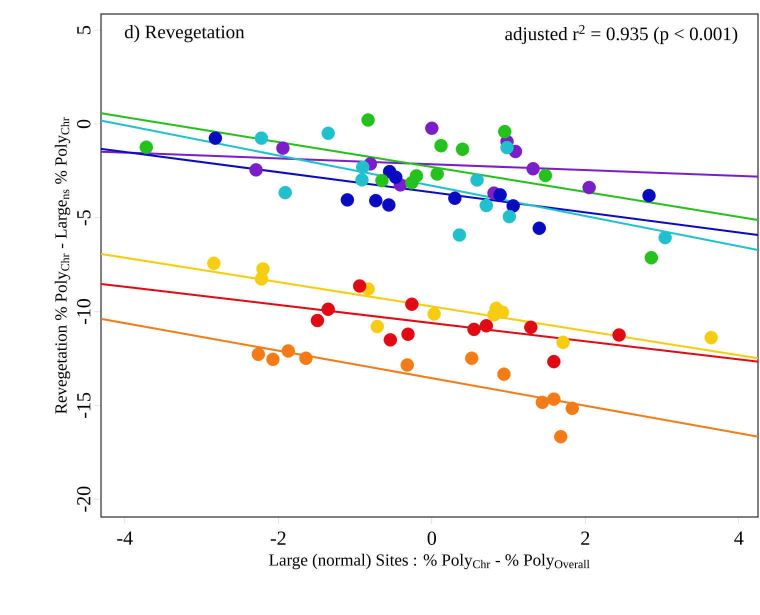  Describe the element at coordinates (125, 538) in the screenshot. I see `x-tick-label: -4` at that location.